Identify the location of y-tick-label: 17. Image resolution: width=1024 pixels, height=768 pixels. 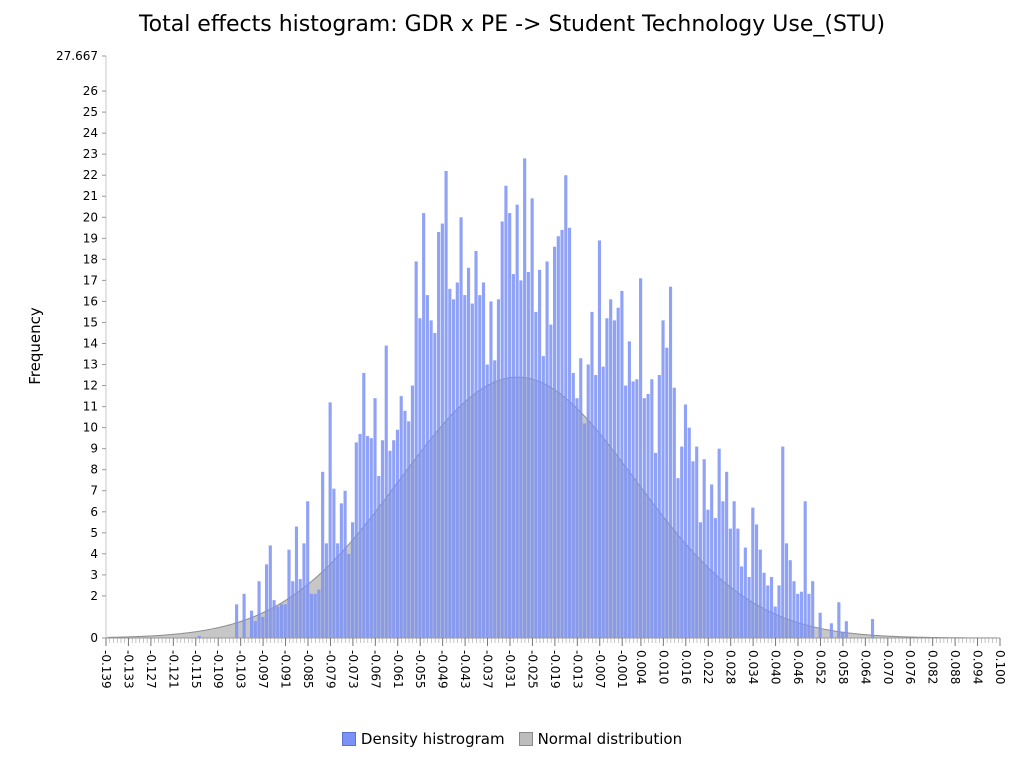
(90, 280).